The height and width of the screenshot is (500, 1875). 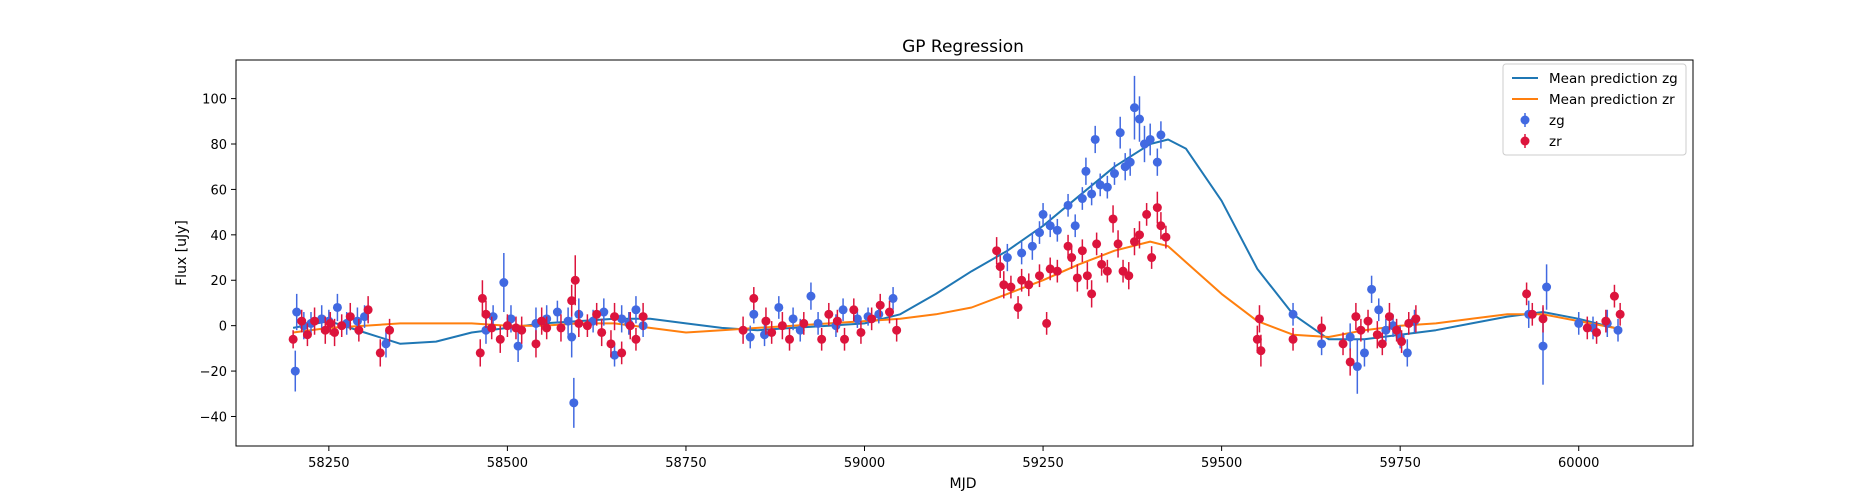 I want to click on x-tick-label: 60000, so click(x=1578, y=463).